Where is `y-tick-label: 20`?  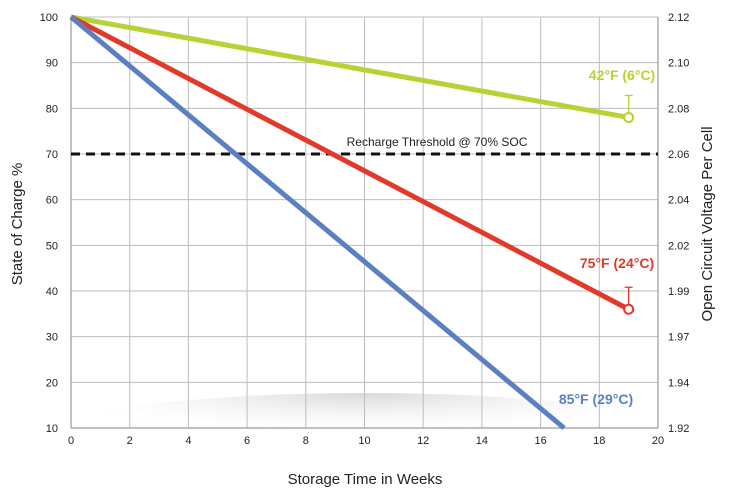 y-tick-label: 20 is located at coordinates (52, 383).